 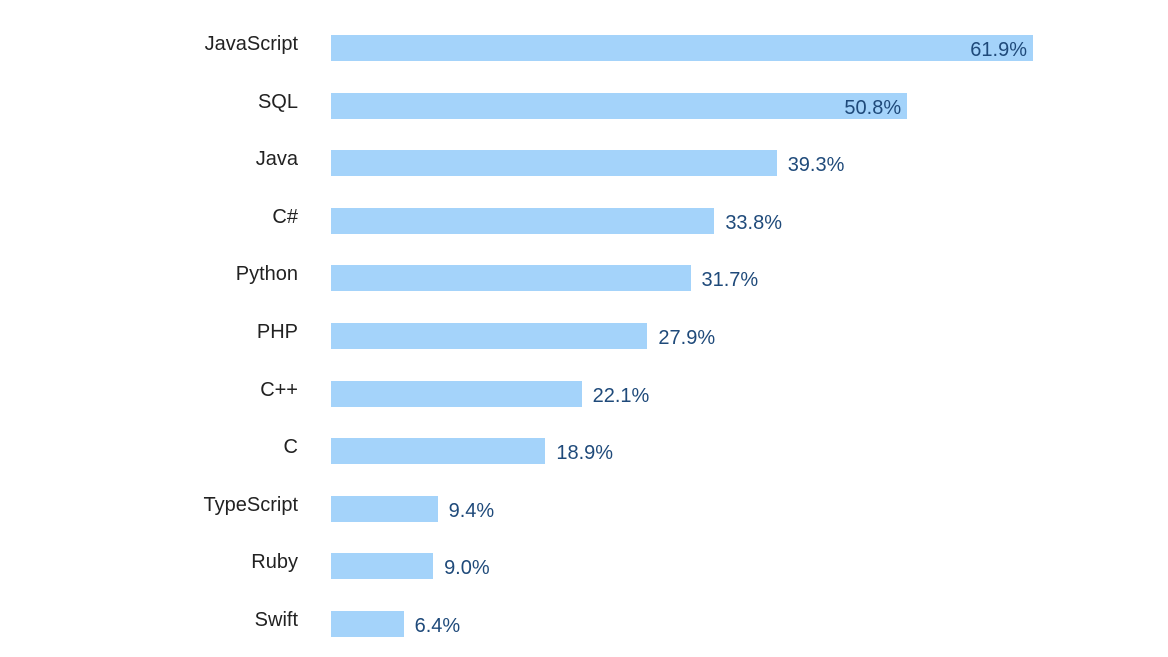 I want to click on value-label: 61.9%, so click(x=998, y=50).